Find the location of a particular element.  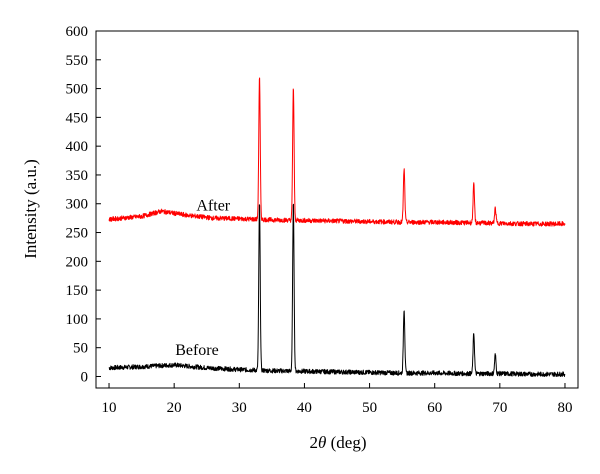

series-label-before: Before is located at coordinates (197, 350).